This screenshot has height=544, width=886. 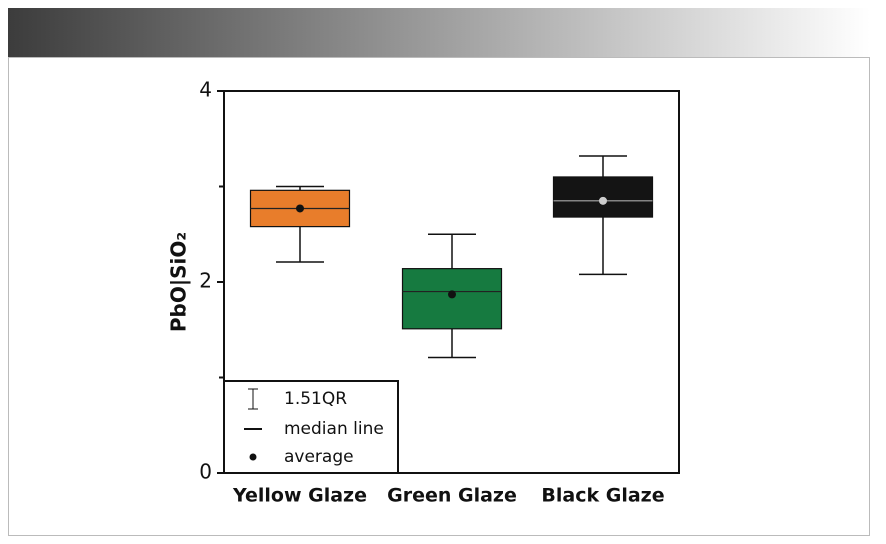 I want to click on legend-label: 1.51QR, so click(x=315, y=399).